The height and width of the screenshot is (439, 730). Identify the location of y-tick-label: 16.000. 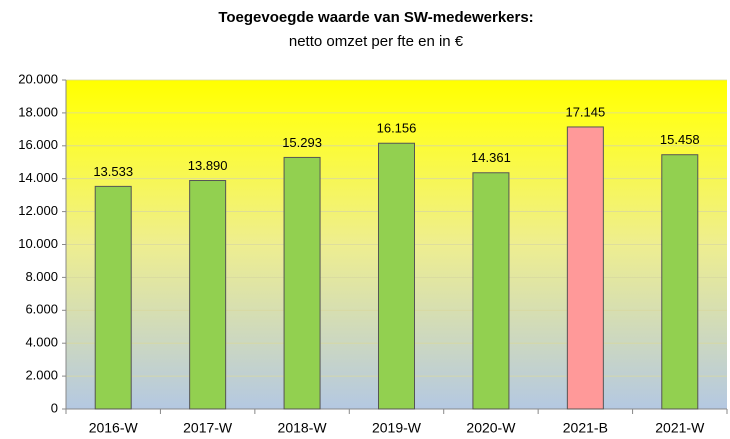
(38, 144).